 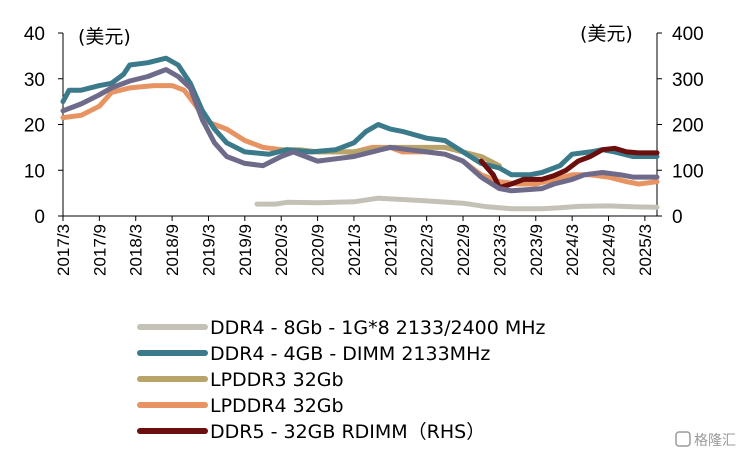 What do you see at coordinates (677, 217) in the screenshot?
I see `y-right-tick-label: 0` at bounding box center [677, 217].